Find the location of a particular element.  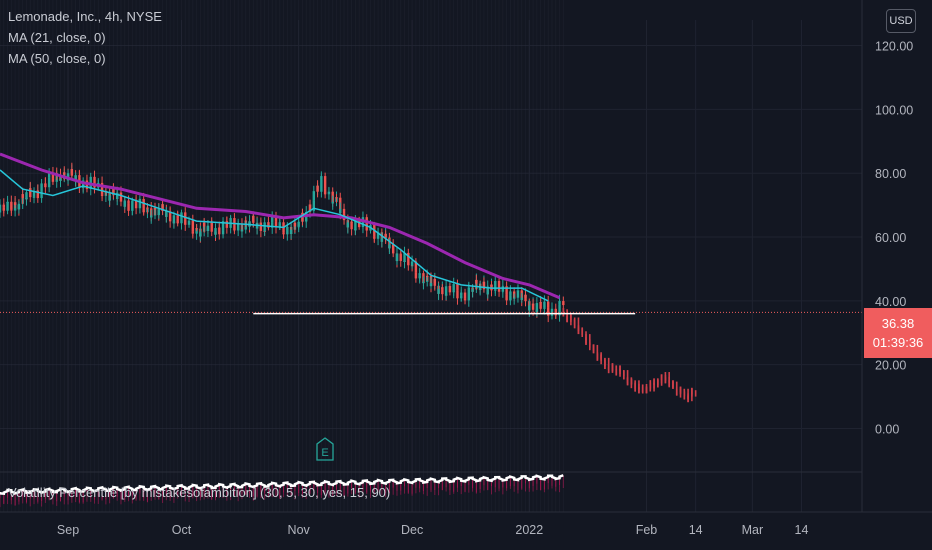

price-axis: 120.00 100.00 80.00 60.00 40.00 20.00 0.00 is located at coordinates (896, 275).